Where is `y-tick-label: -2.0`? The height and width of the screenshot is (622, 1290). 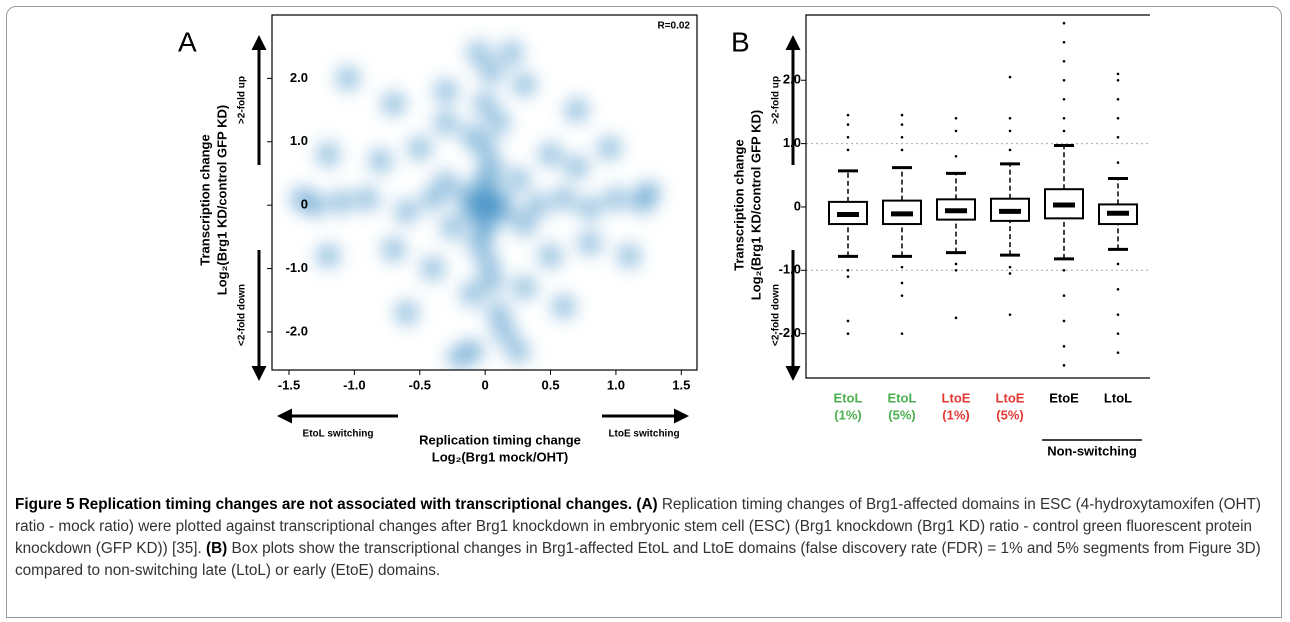 y-tick-label: -2.0 is located at coordinates (297, 330).